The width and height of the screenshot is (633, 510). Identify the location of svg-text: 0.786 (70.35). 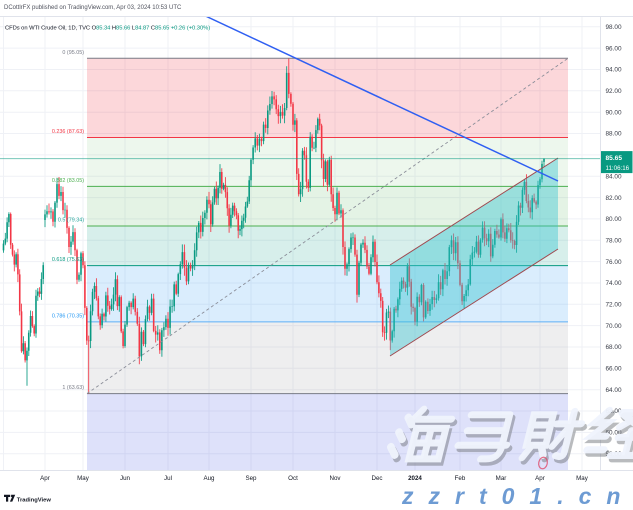
(68, 316).